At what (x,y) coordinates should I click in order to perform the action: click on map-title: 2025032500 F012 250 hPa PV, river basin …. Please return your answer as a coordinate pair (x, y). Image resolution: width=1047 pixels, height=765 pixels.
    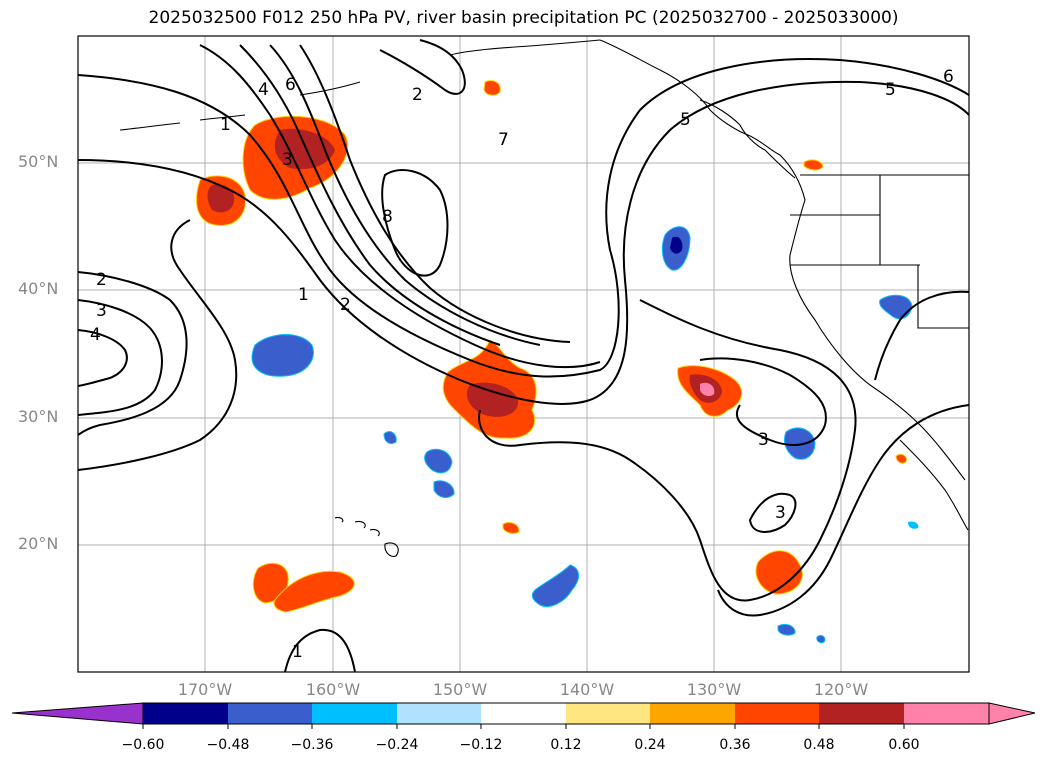
    Looking at the image, I should click on (523, 18).